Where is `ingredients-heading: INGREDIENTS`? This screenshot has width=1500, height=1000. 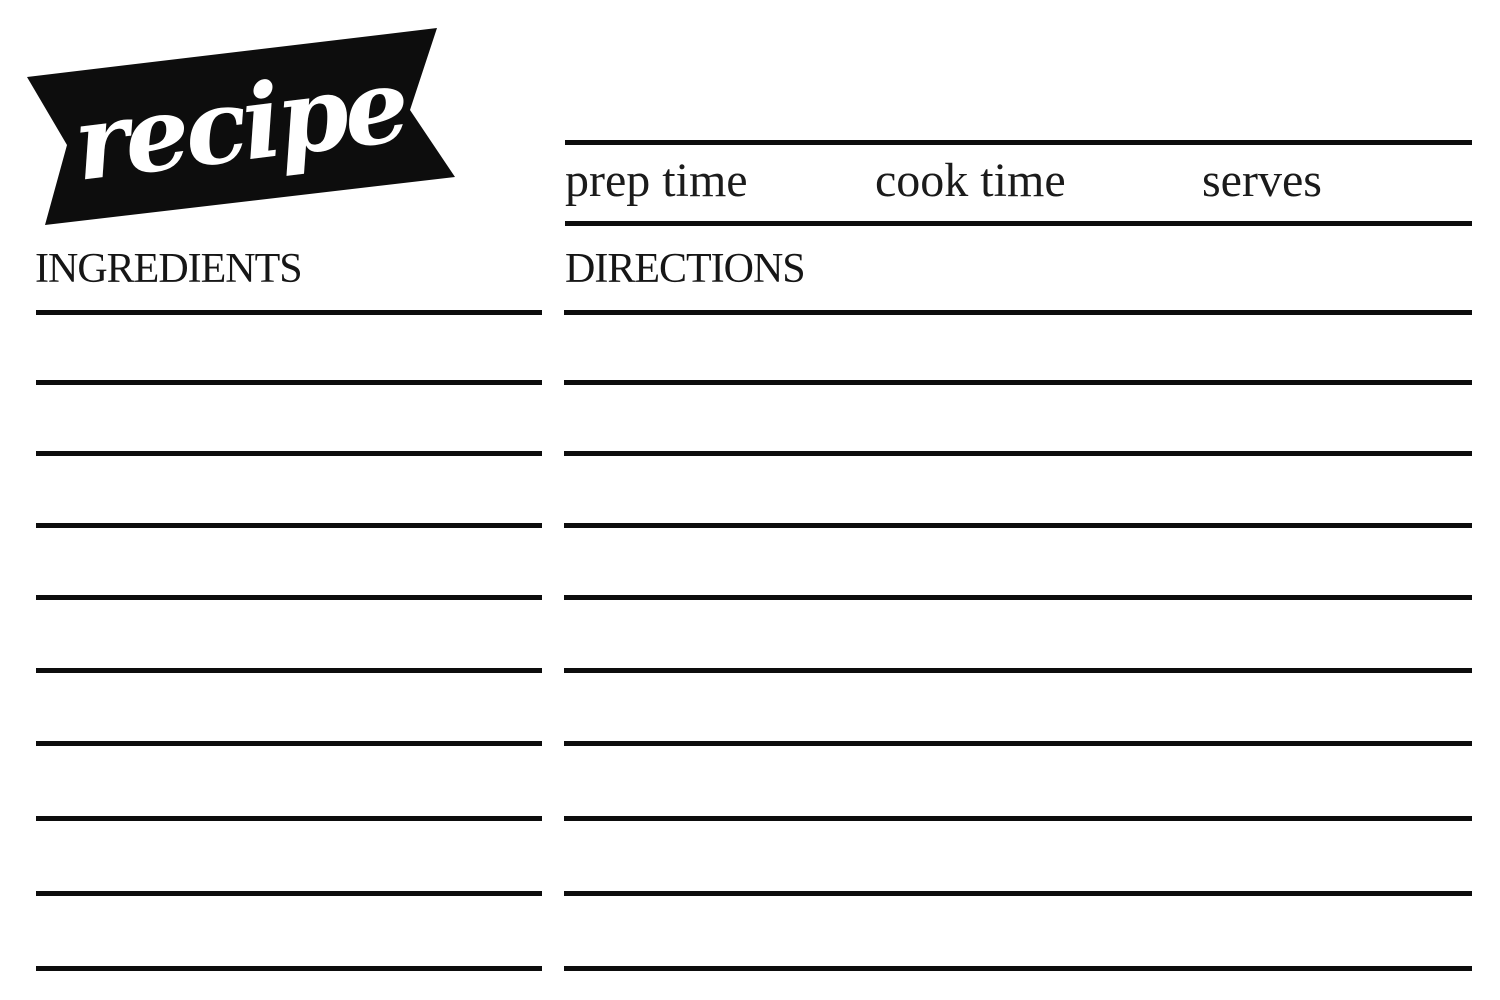
ingredients-heading: INGREDIENTS is located at coordinates (169, 269).